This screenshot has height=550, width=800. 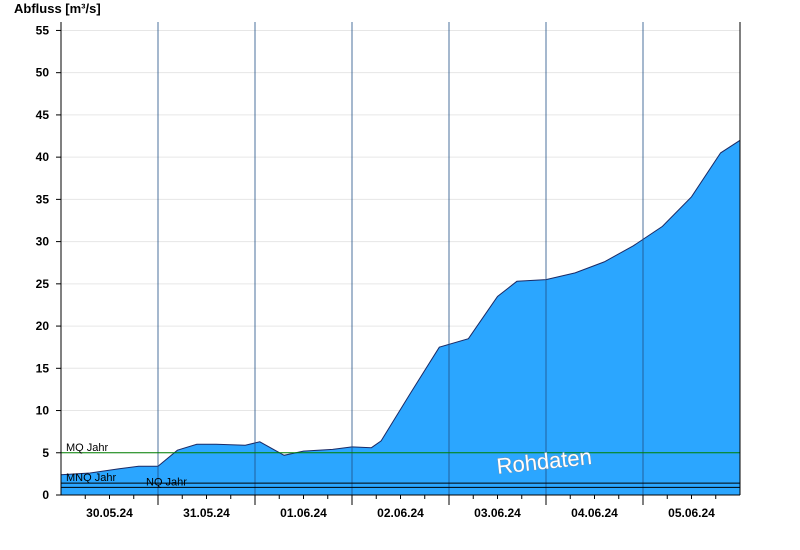 I want to click on ref-label-0: MQ Jahr, so click(x=87, y=448).